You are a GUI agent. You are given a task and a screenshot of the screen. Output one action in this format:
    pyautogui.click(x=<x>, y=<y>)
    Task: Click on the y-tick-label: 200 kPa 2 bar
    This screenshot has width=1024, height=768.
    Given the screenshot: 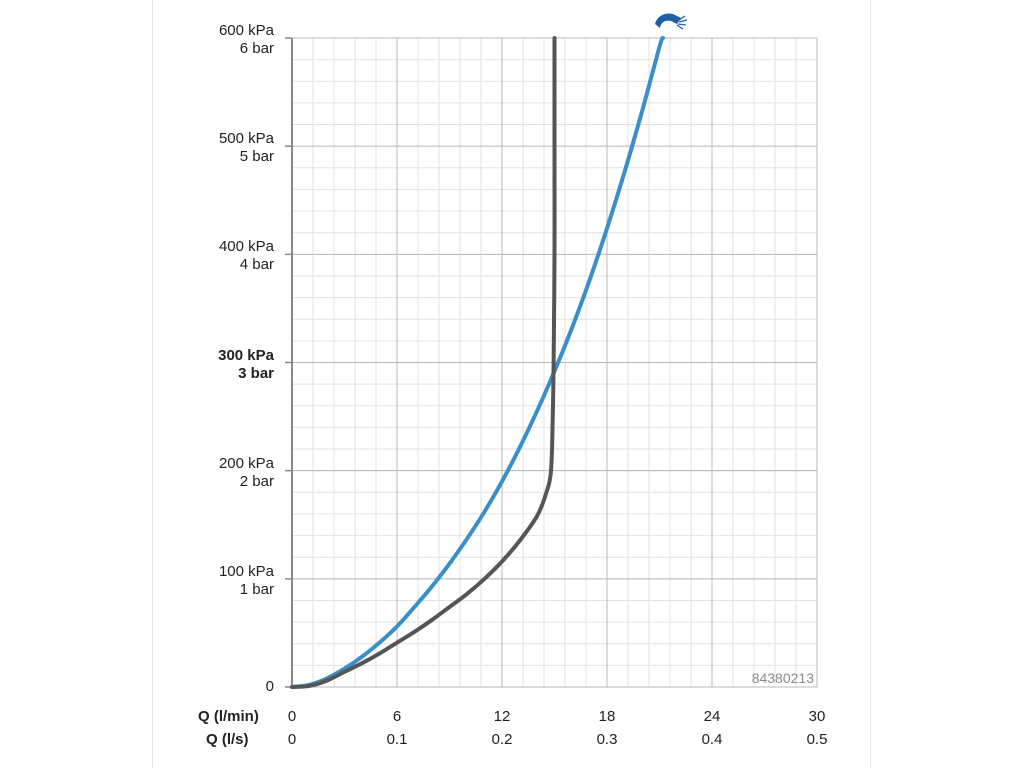 What is the action you would take?
    pyautogui.click(x=214, y=473)
    